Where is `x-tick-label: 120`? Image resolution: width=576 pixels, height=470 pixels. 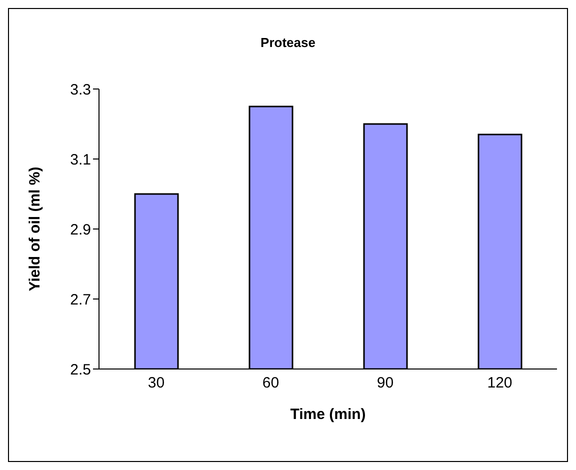 x-tick-label: 120 is located at coordinates (499, 383).